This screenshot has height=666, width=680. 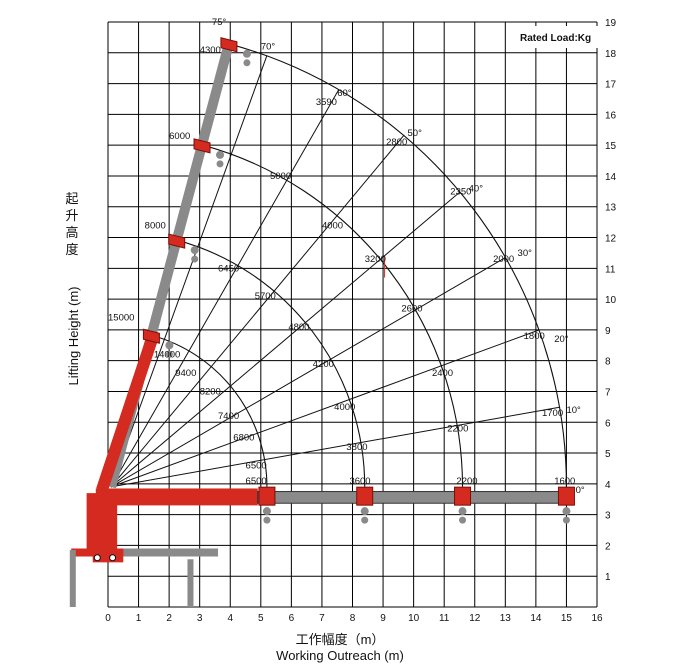 What do you see at coordinates (610, 269) in the screenshot?
I see `y-tick-label: 11` at bounding box center [610, 269].